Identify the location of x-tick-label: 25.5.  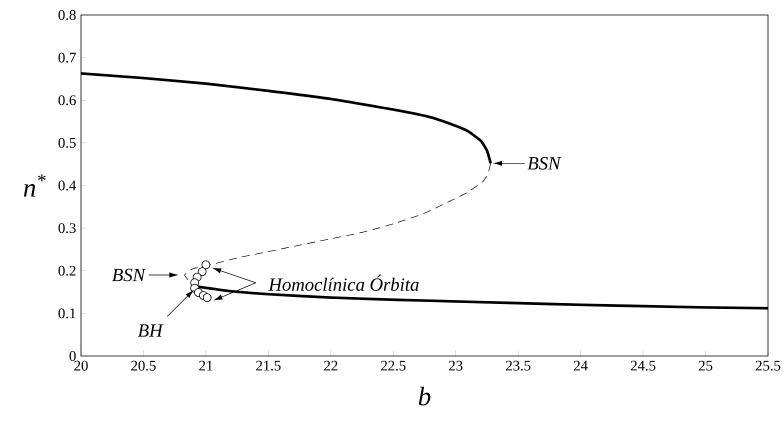
(768, 365).